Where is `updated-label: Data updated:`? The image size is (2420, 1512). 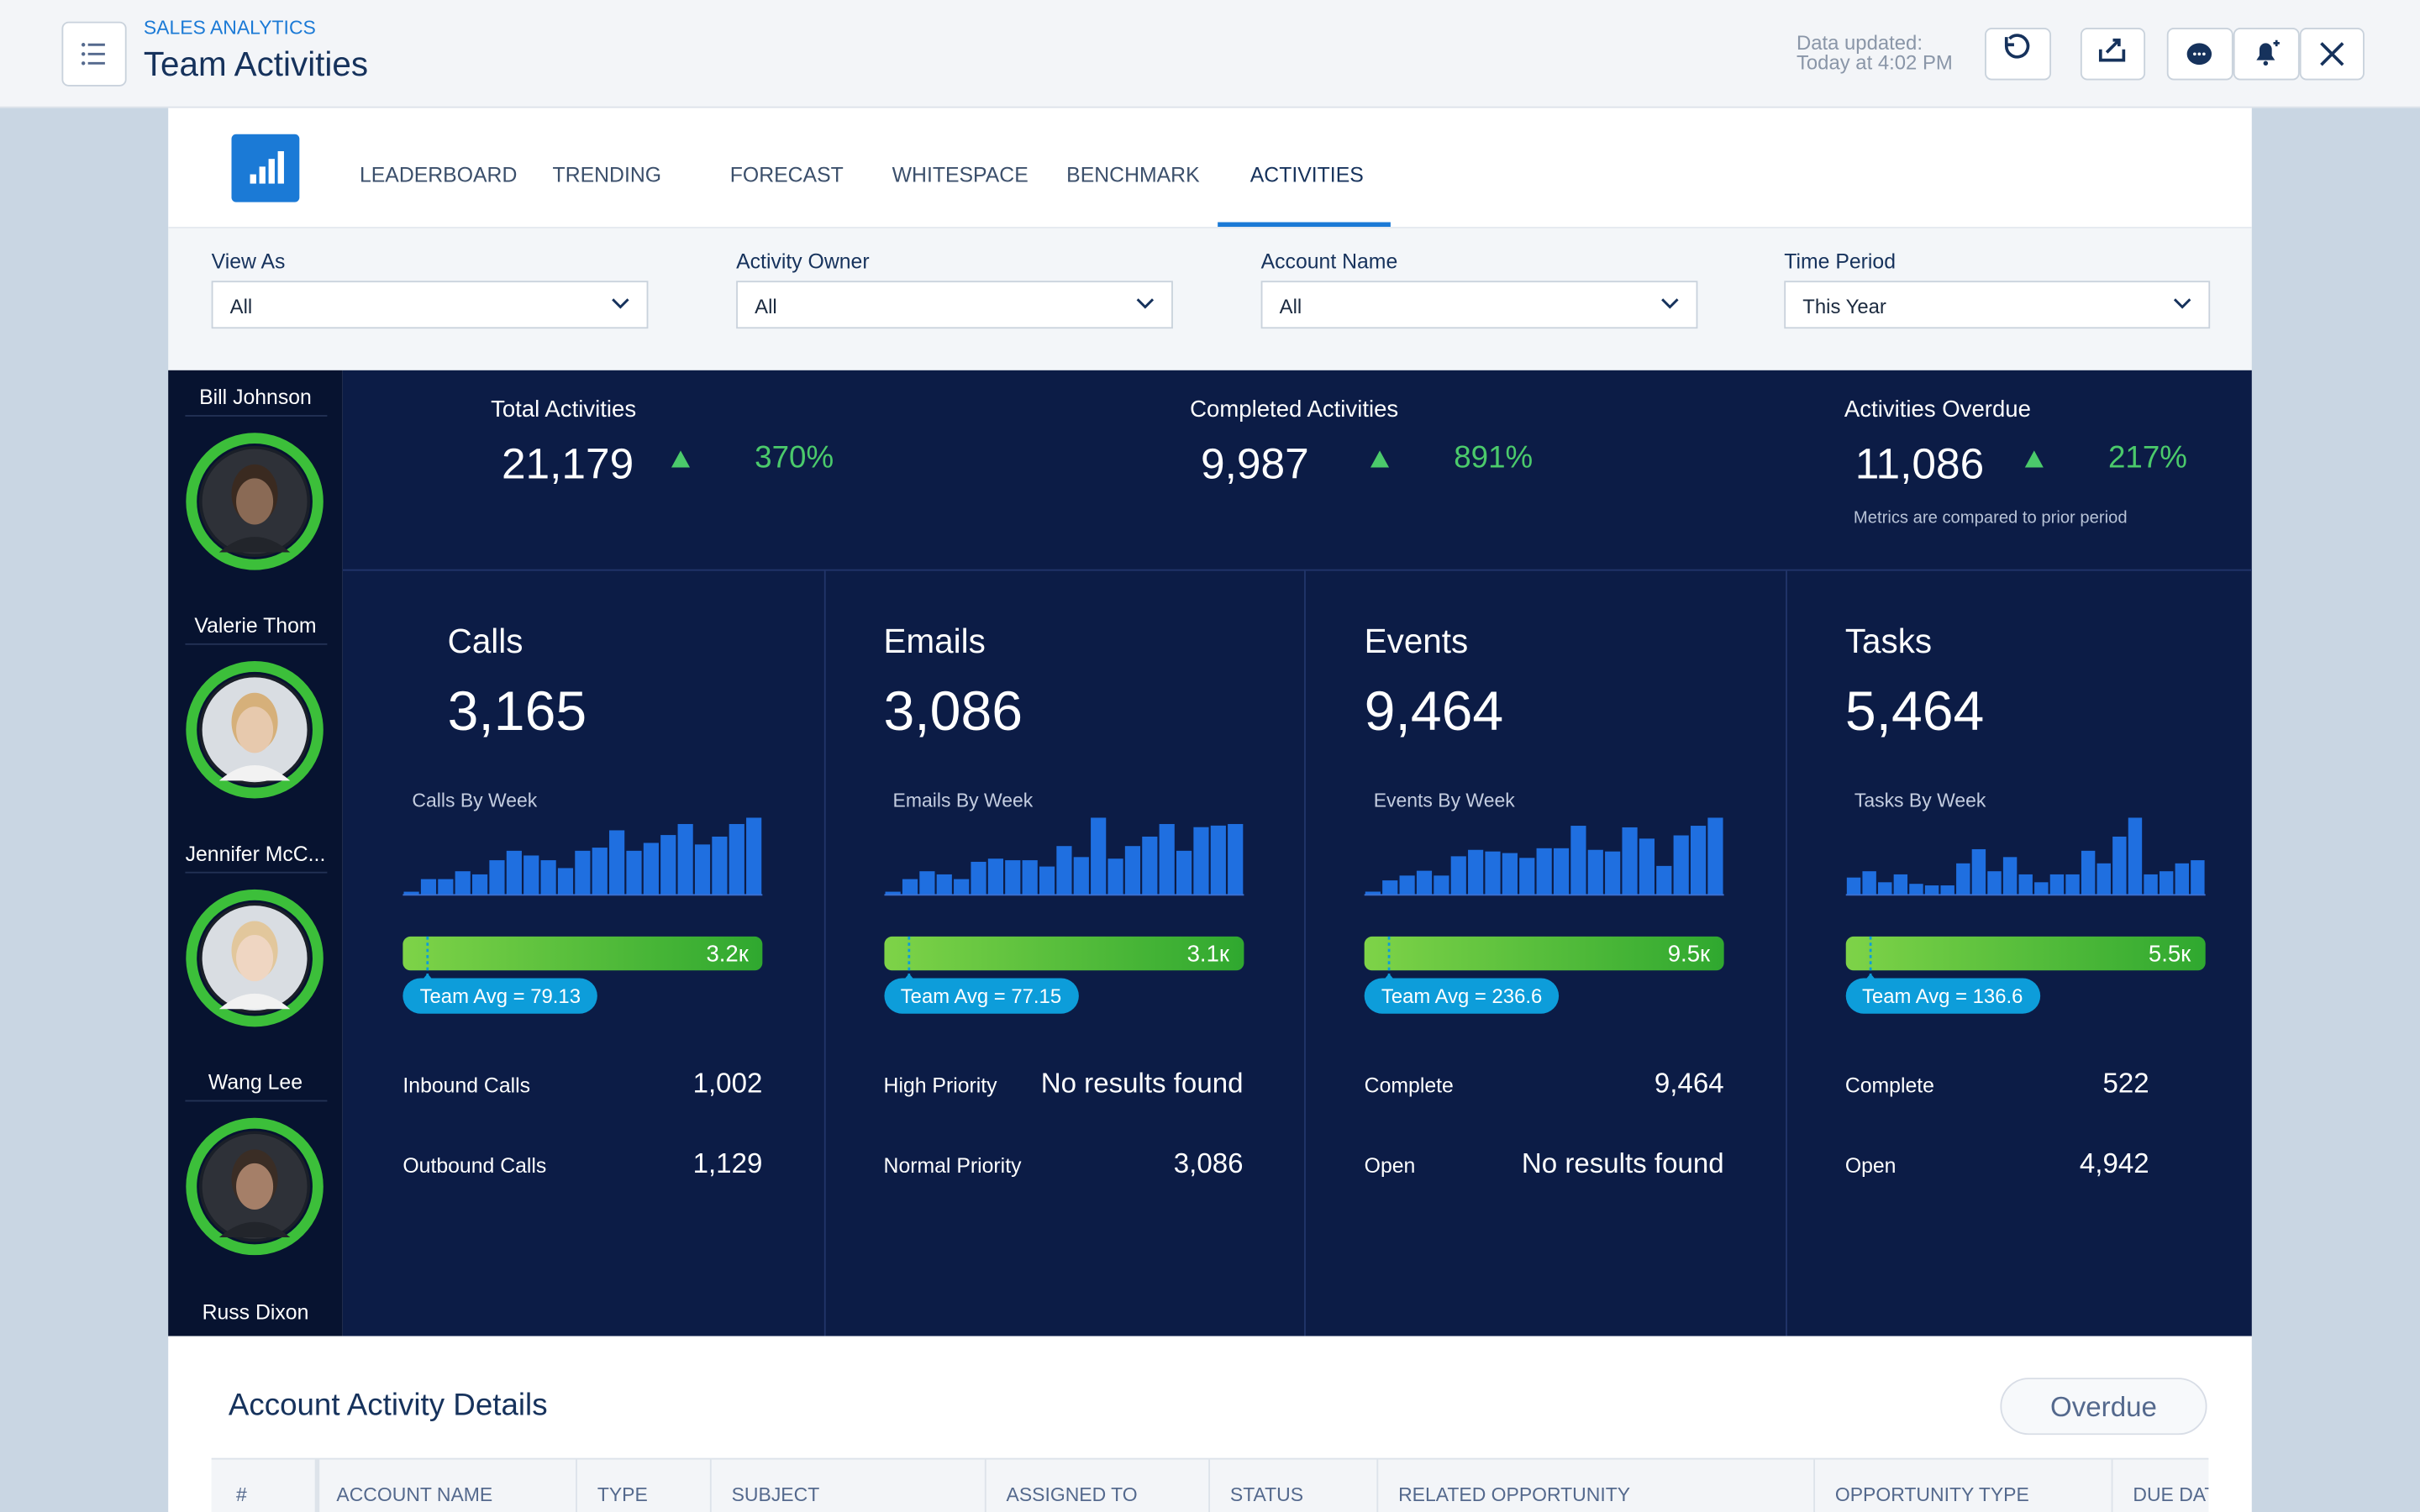 updated-label: Data updated: is located at coordinates (1860, 42).